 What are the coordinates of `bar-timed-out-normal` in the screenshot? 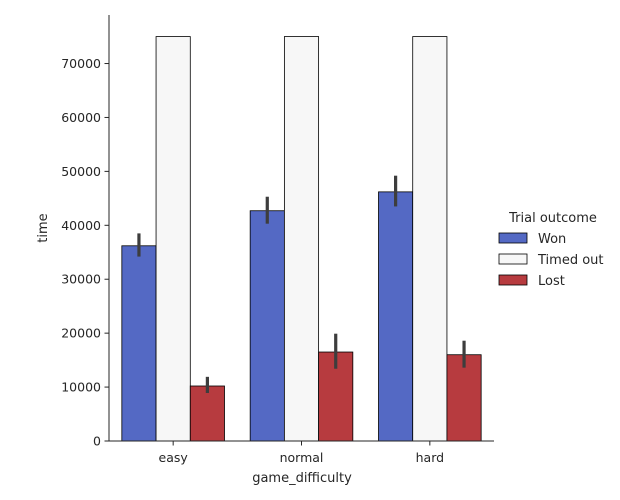 It's located at (301, 239).